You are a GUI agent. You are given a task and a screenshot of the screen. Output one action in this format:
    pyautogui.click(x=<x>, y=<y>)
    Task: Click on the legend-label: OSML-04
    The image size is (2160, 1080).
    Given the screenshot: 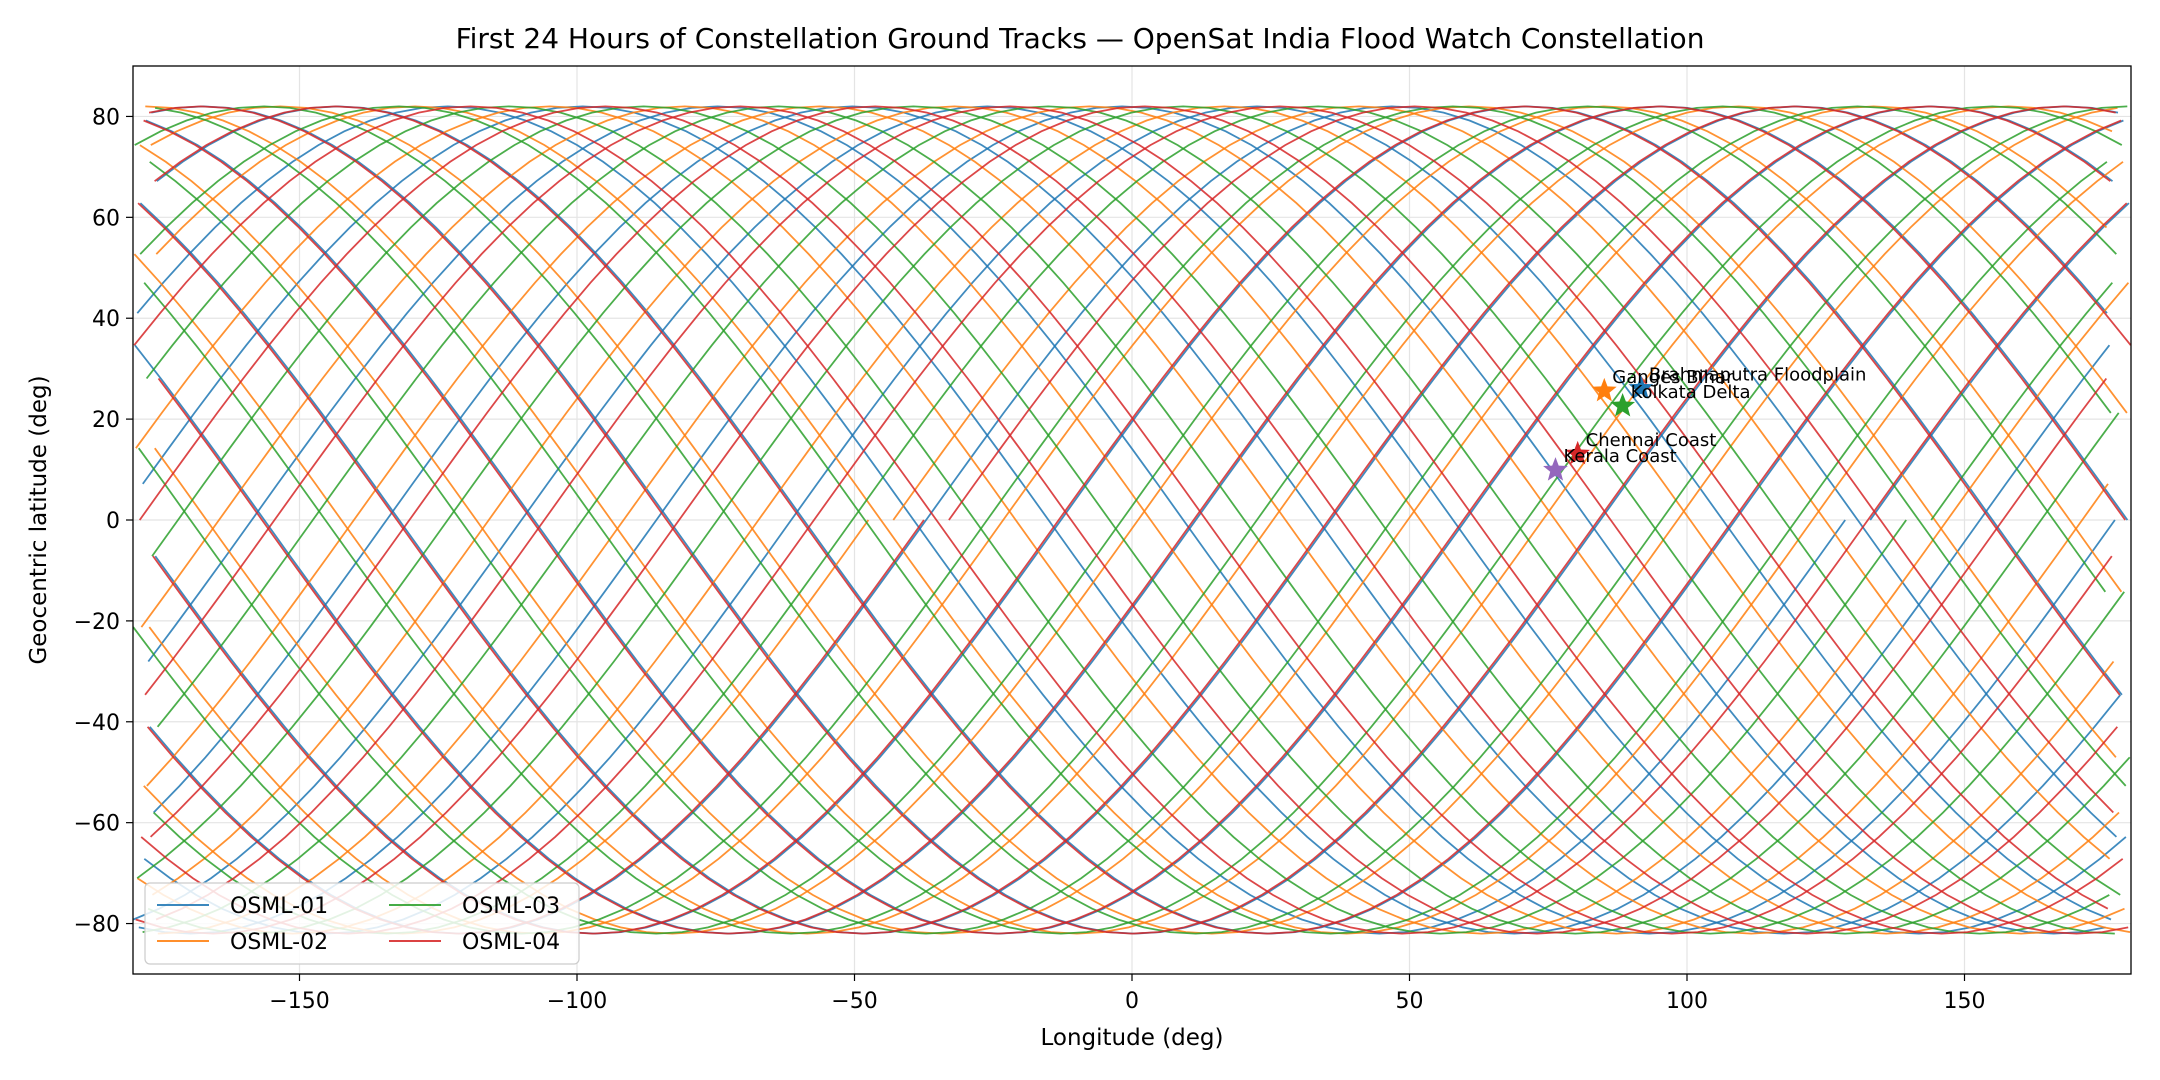 What is the action you would take?
    pyautogui.click(x=511, y=942)
    